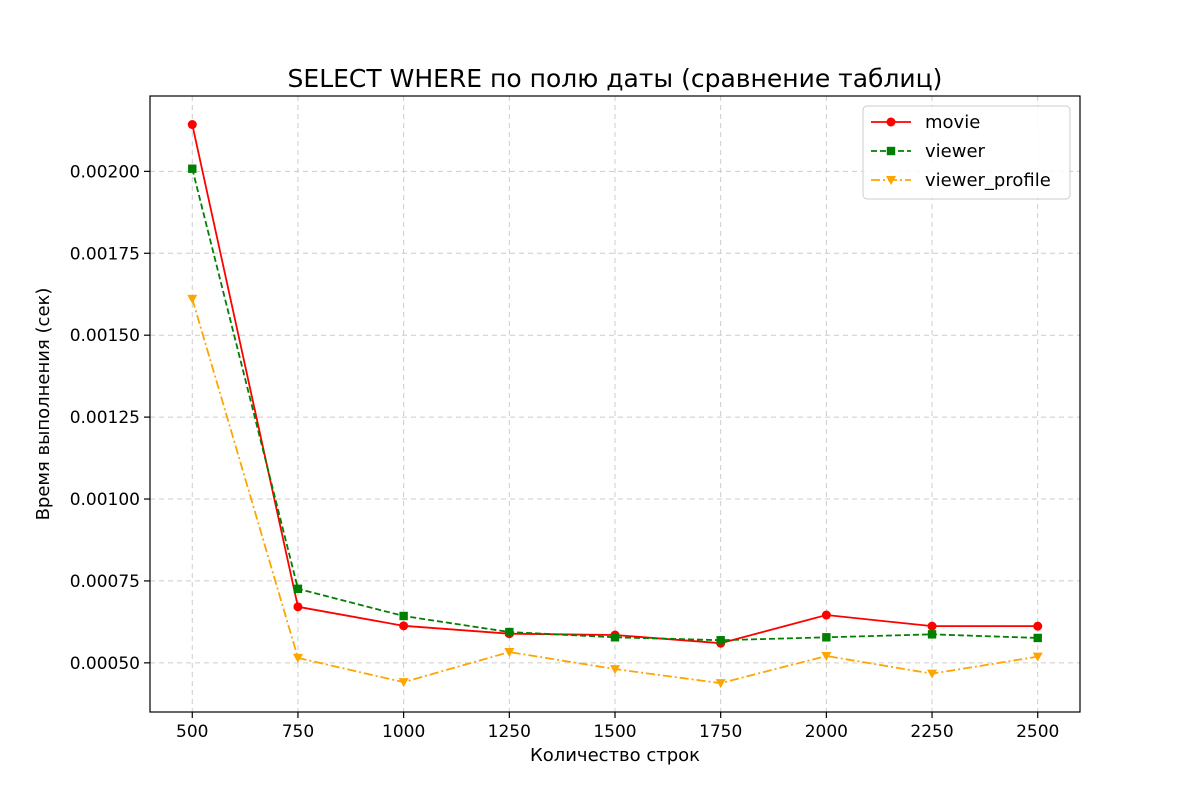  Describe the element at coordinates (988, 180) in the screenshot. I see `legend-label: viewer_profile` at that location.